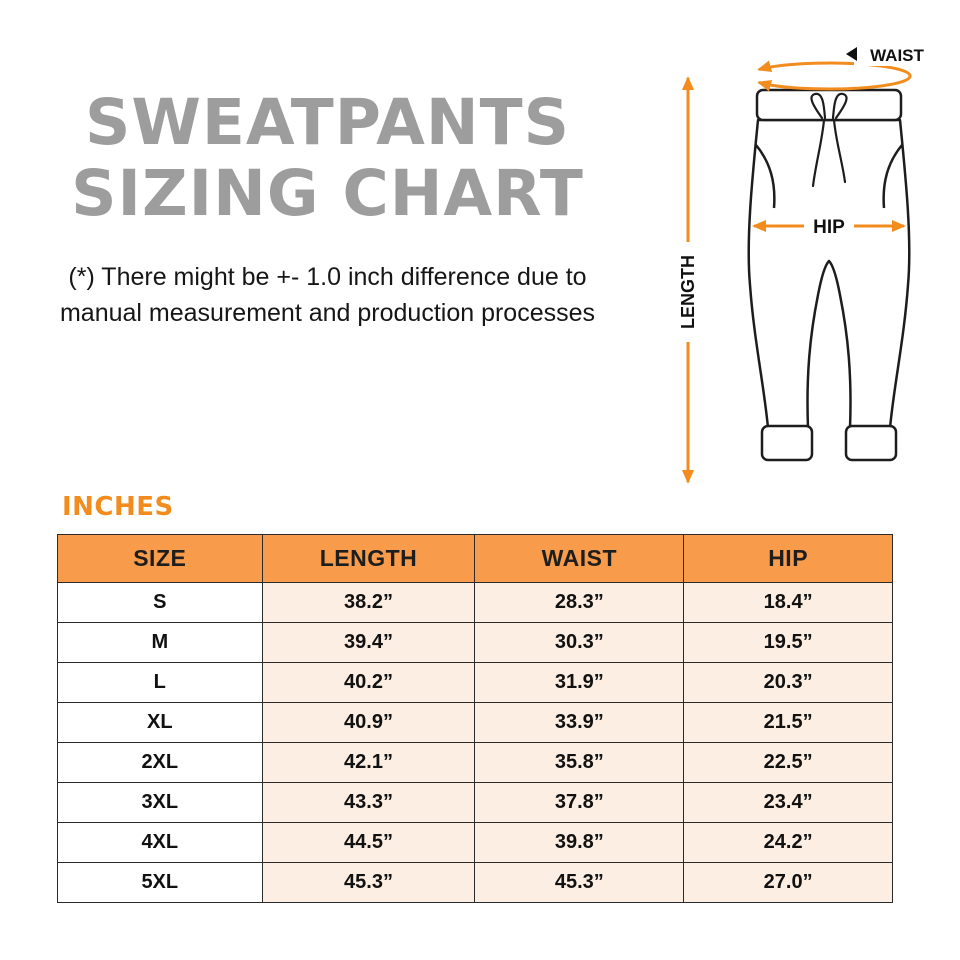 This screenshot has width=960, height=960. Describe the element at coordinates (368, 642) in the screenshot. I see `measurement-cell: 39.4”` at that location.